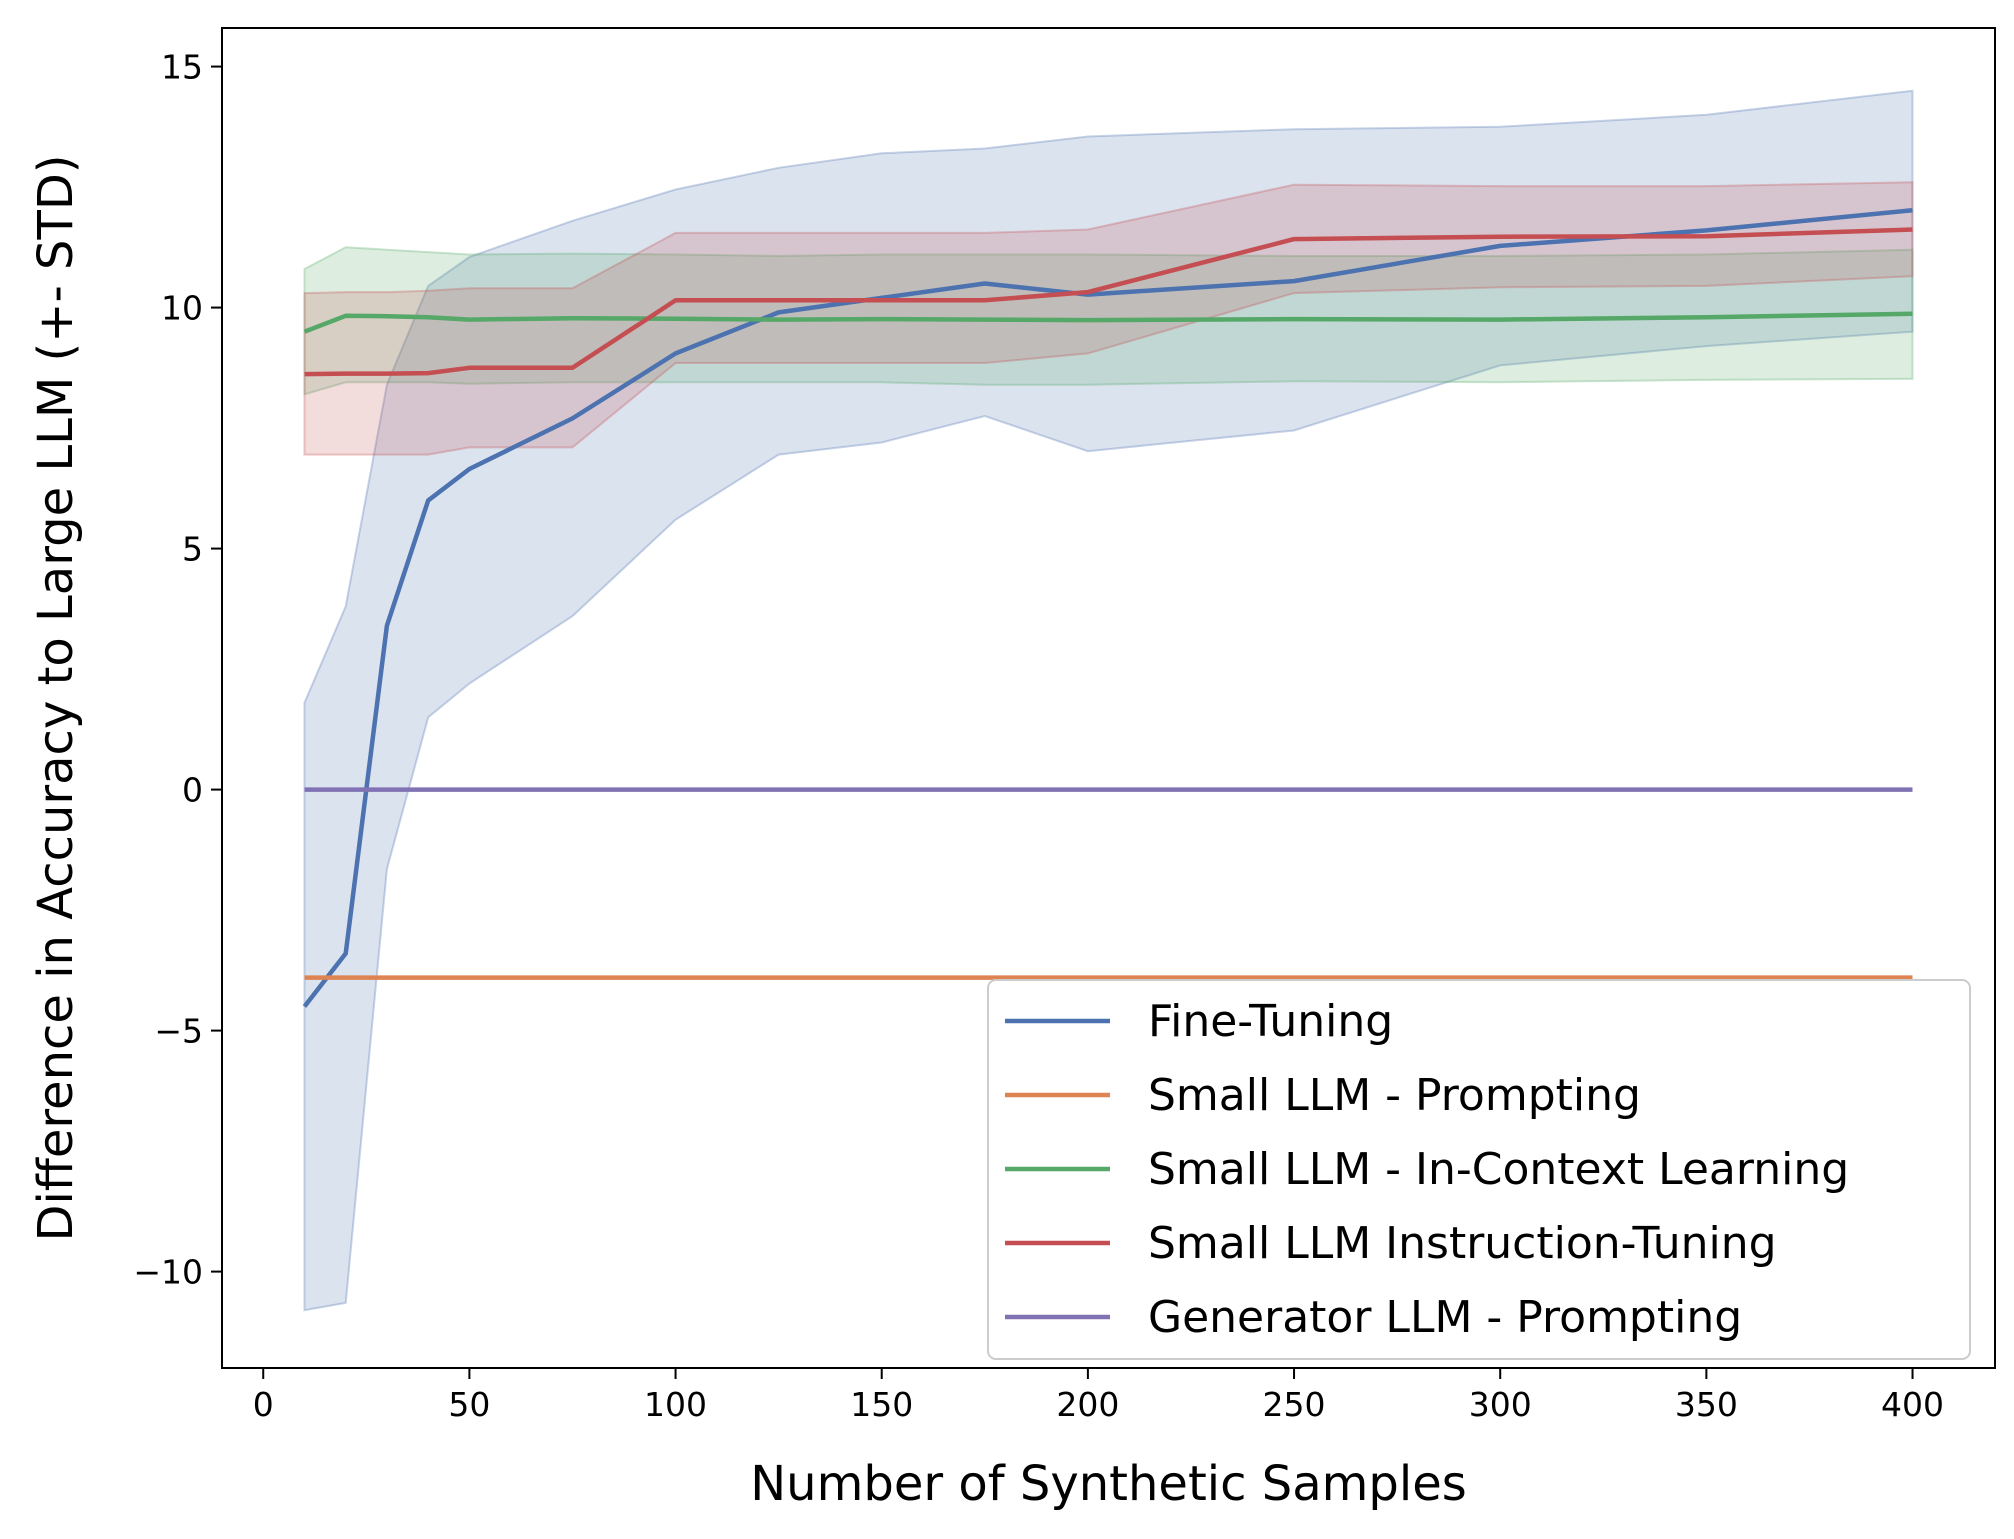  Describe the element at coordinates (182, 67) in the screenshot. I see `y-tick-label: 15` at that location.